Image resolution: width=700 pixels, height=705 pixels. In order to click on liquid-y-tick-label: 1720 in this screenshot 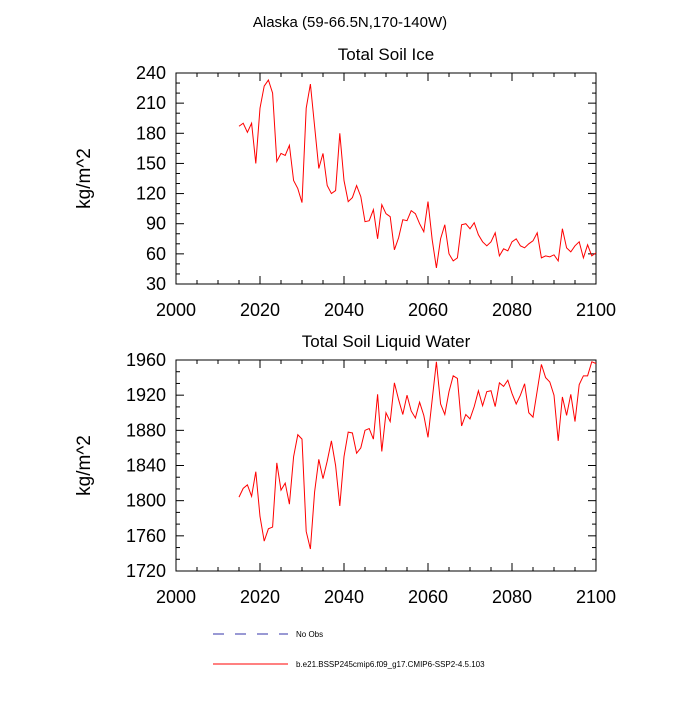, I will do `click(146, 571)`.